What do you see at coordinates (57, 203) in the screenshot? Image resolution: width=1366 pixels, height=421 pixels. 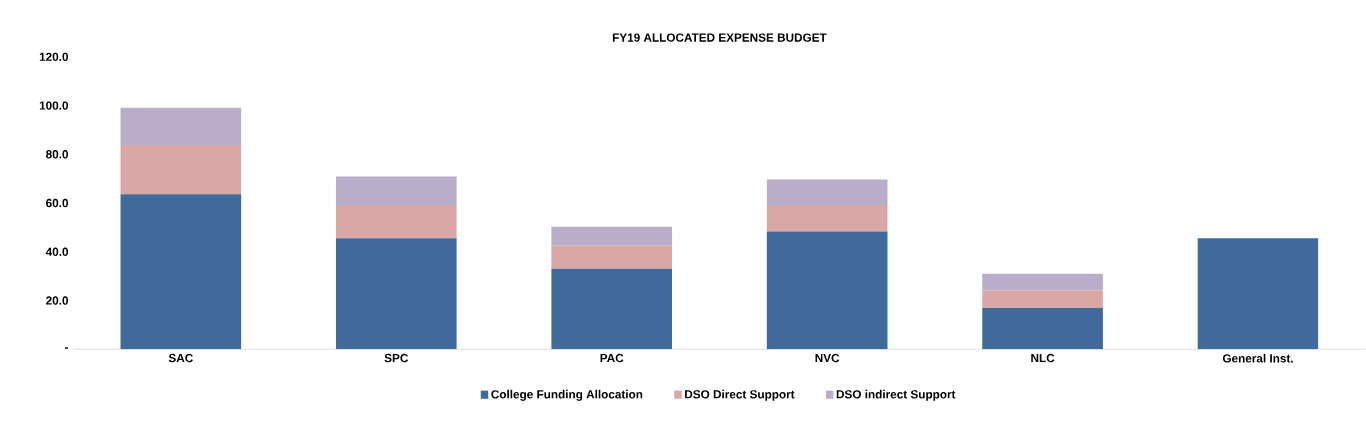 I see `y-tick-label: 60.0` at bounding box center [57, 203].